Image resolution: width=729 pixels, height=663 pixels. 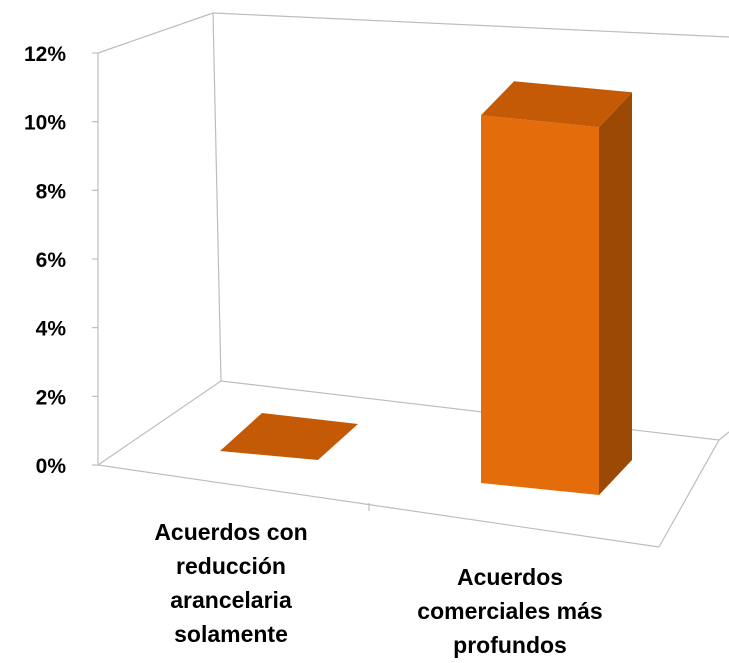 I want to click on y-axis-ticks: 0% 2% 4% 6% 8% 10% 12%, so click(x=61, y=260).